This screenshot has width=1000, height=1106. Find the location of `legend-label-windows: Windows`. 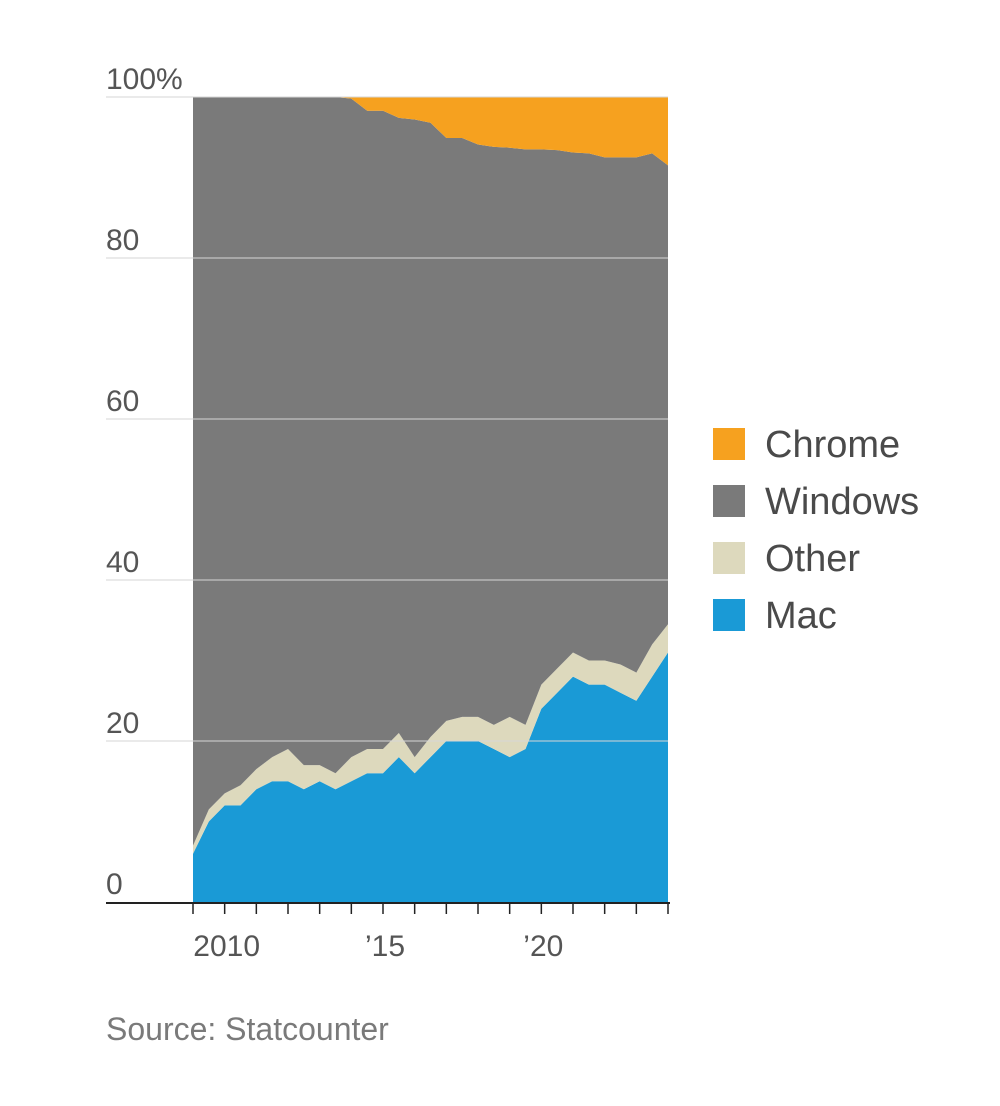

legend-label-windows: Windows is located at coordinates (842, 502).